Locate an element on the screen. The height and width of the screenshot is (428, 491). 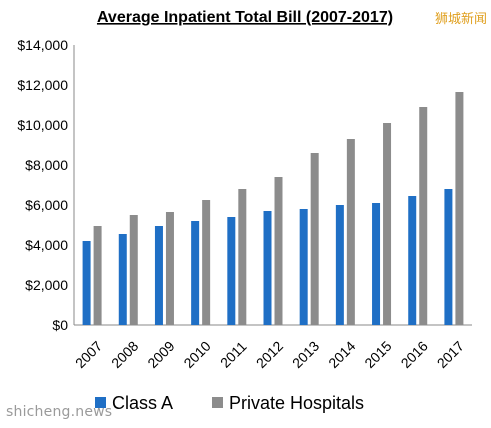
bar-class-a-2017 is located at coordinates (448, 257).